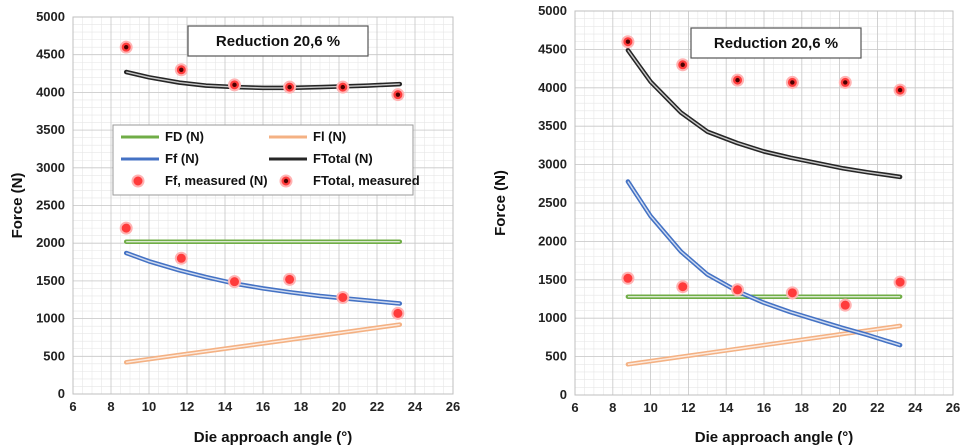 The height and width of the screenshot is (446, 966). I want to click on y-tick-label: 5000, so click(50, 16).